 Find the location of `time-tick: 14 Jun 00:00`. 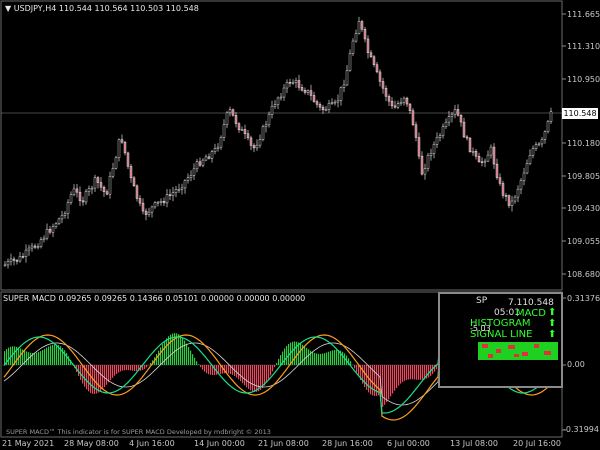

time-tick: 14 Jun 00:00 is located at coordinates (219, 443).